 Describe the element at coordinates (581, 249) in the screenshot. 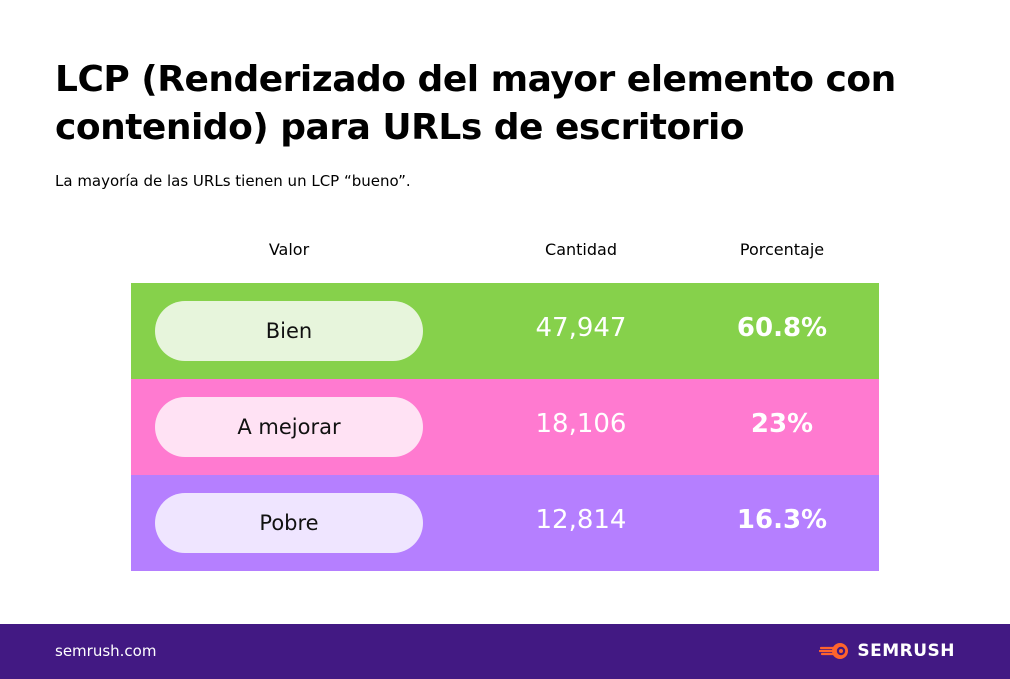

I see `column-header-cantidad: Cantidad` at that location.